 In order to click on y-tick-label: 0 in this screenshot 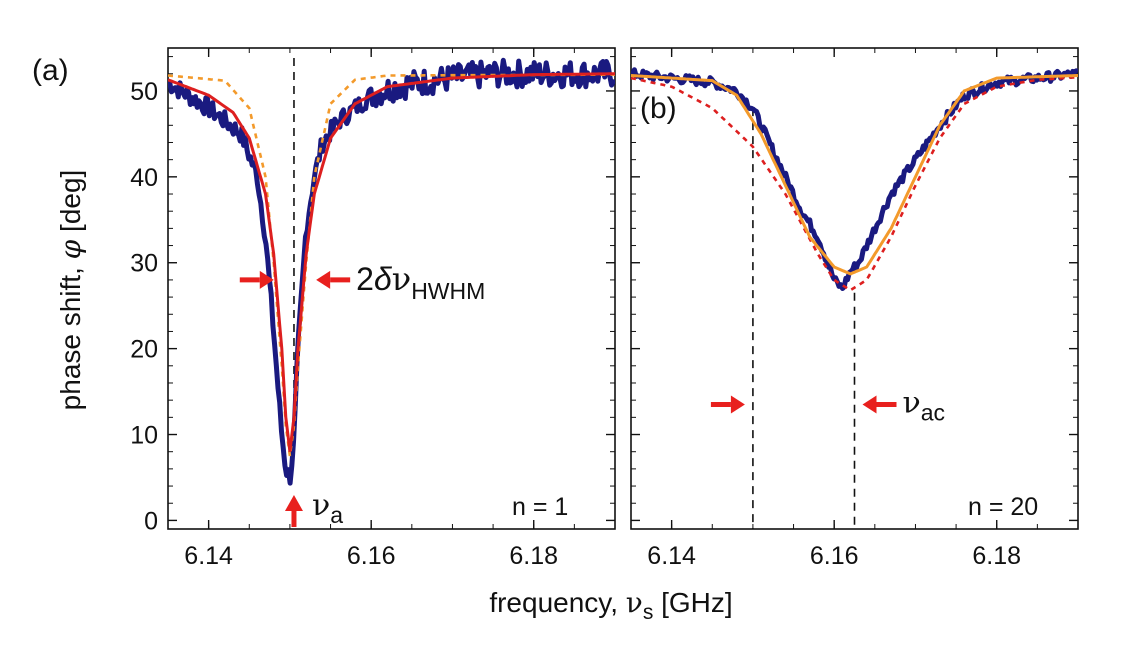, I will do `click(151, 521)`.